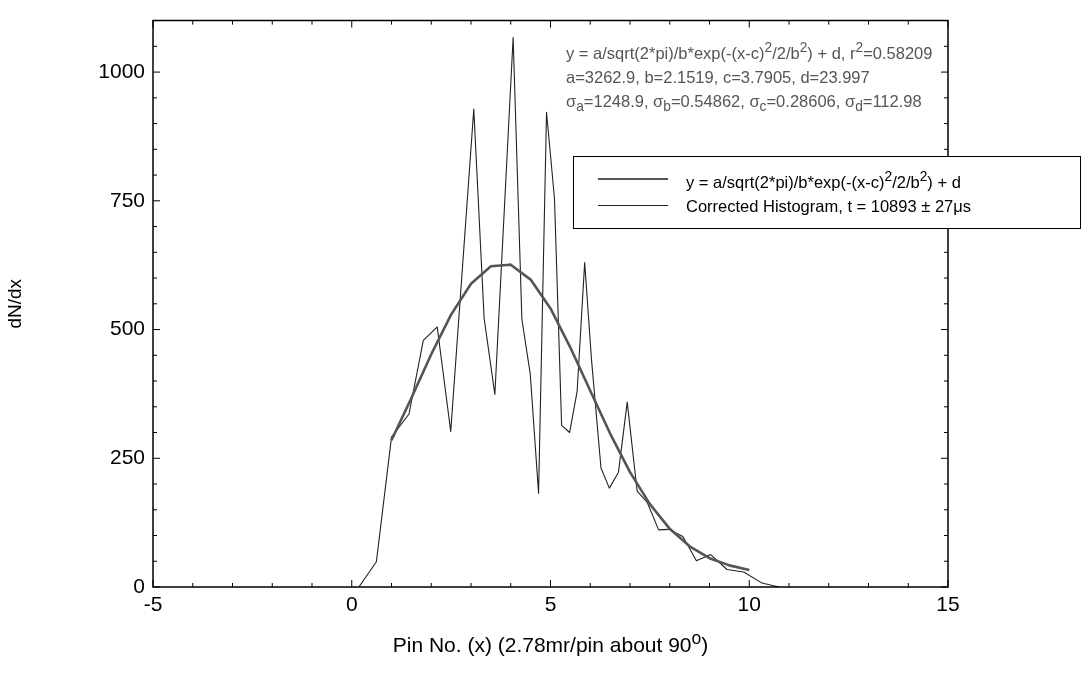  I want to click on y-tick-label: 750, so click(127, 199).